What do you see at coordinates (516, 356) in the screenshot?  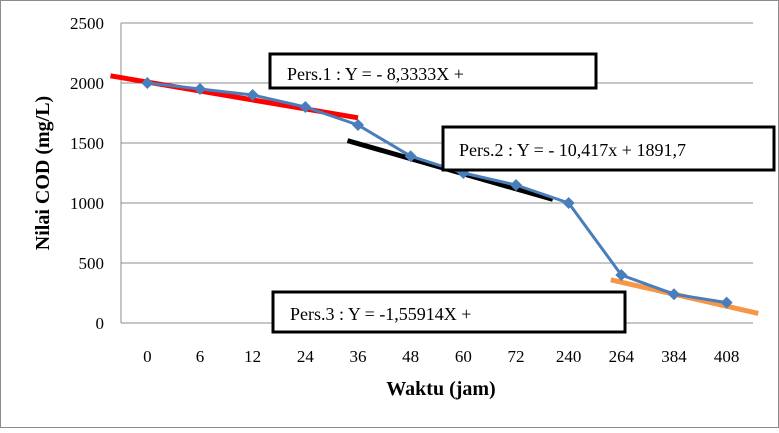 I see `x-tick-label-72: 72` at bounding box center [516, 356].